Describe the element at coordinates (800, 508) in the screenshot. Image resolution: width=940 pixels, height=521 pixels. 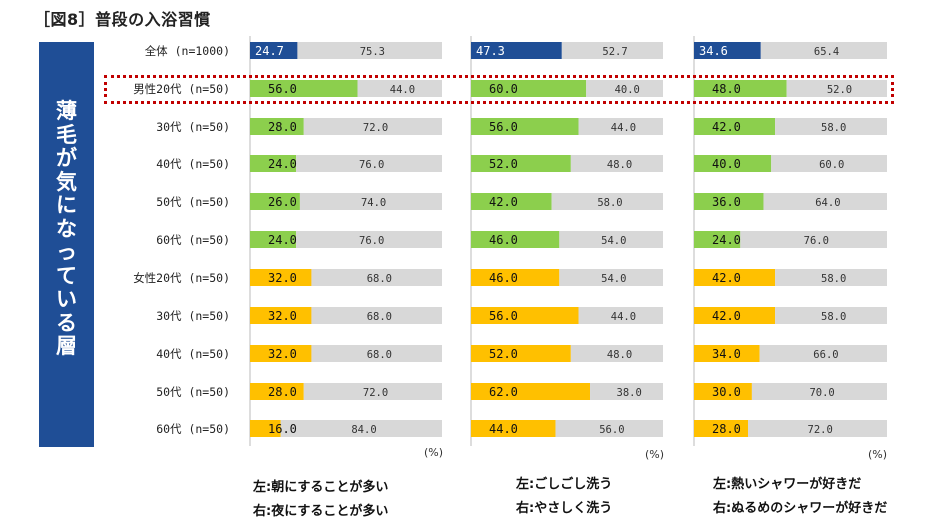
I see `legend-right-3: 右:ぬるめのシャワーが好きだ` at that location.